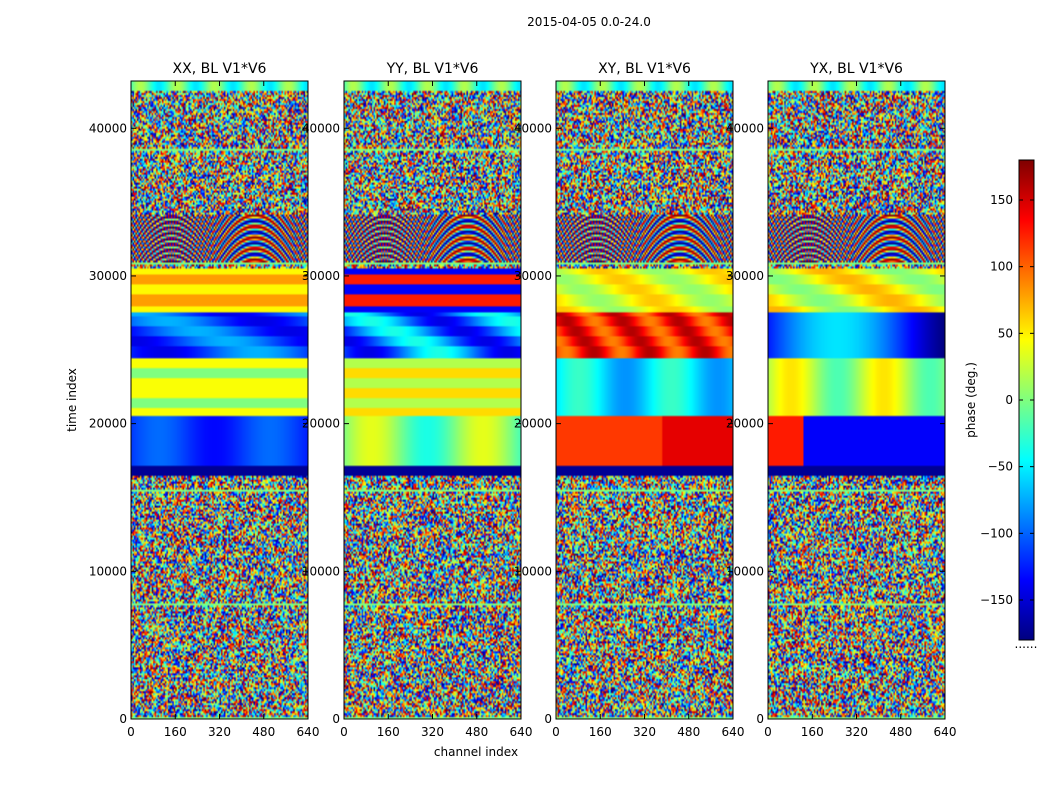 This screenshot has height=800, width=1050. I want to click on colorbar-tick-label: −50, so click(1000, 467).